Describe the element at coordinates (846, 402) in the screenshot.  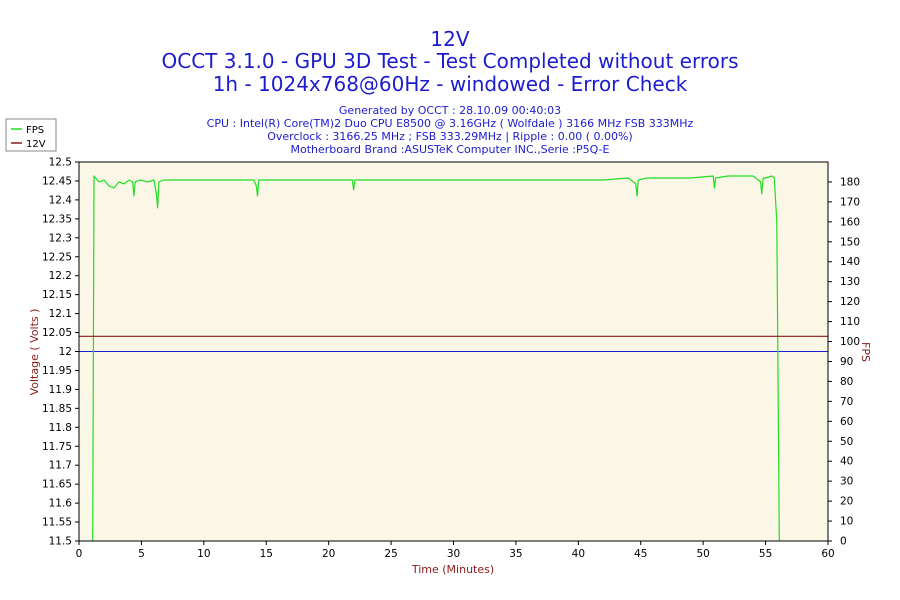
I see `right-tick-label: 70` at that location.